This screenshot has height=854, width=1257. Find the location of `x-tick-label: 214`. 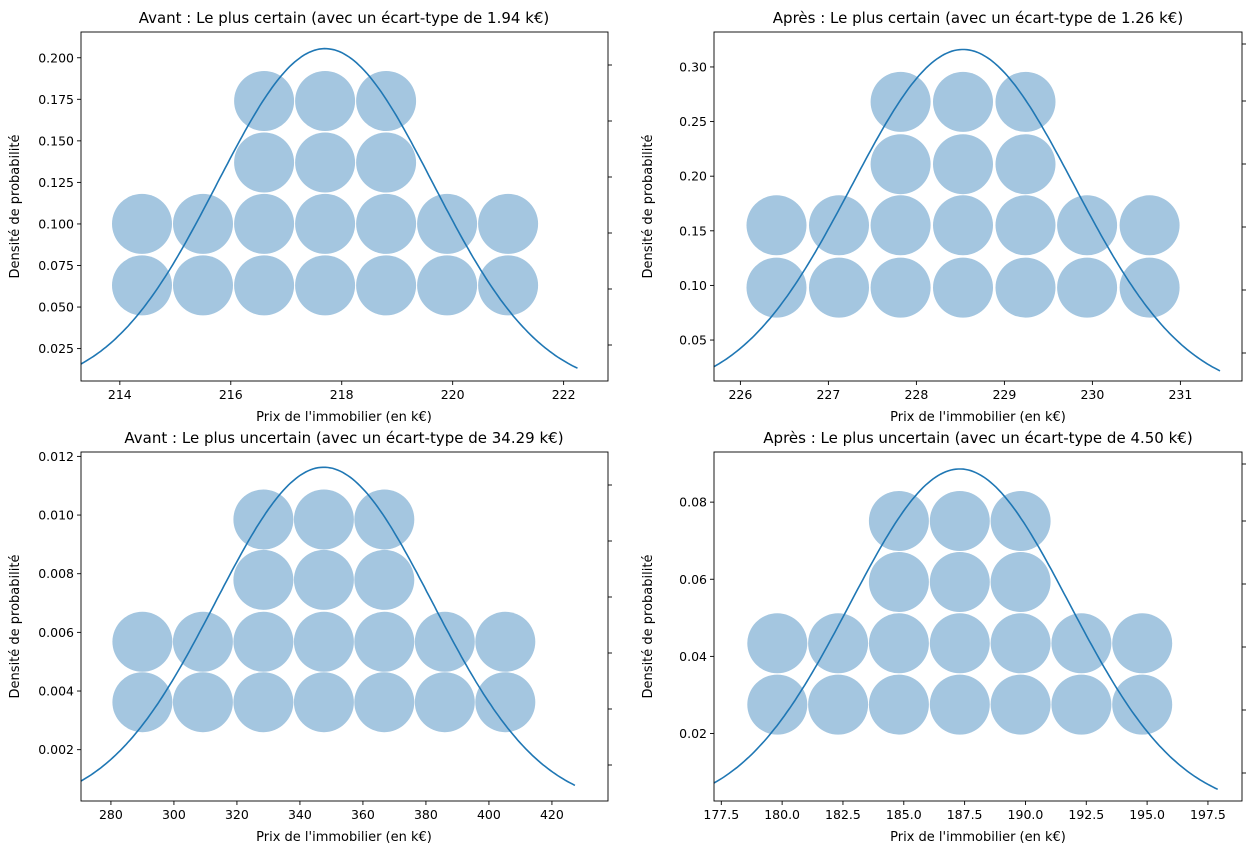

x-tick-label: 214 is located at coordinates (120, 394).